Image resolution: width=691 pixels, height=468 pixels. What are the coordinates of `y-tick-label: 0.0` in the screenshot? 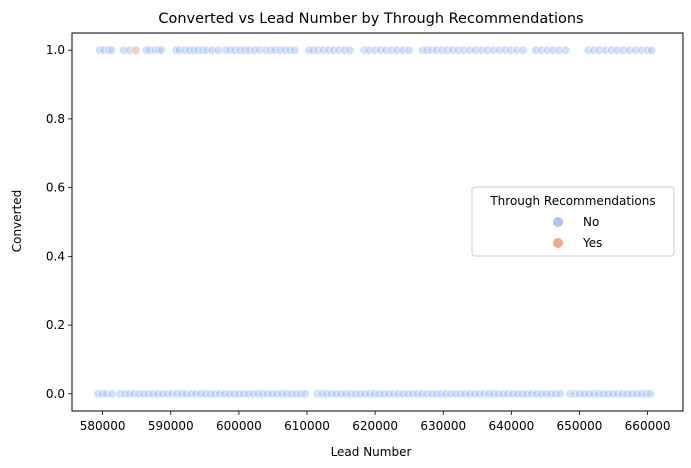 It's located at (55, 394).